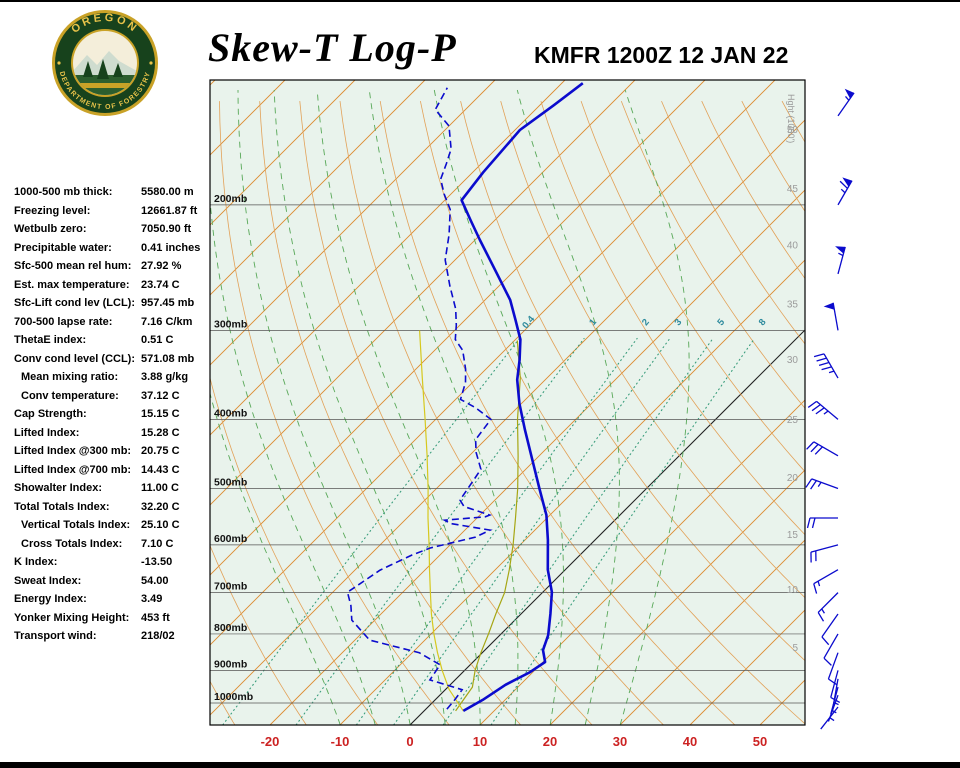 The image size is (960, 768). Describe the element at coordinates (230, 587) in the screenshot. I see `pressure-label: 700mb` at that location.